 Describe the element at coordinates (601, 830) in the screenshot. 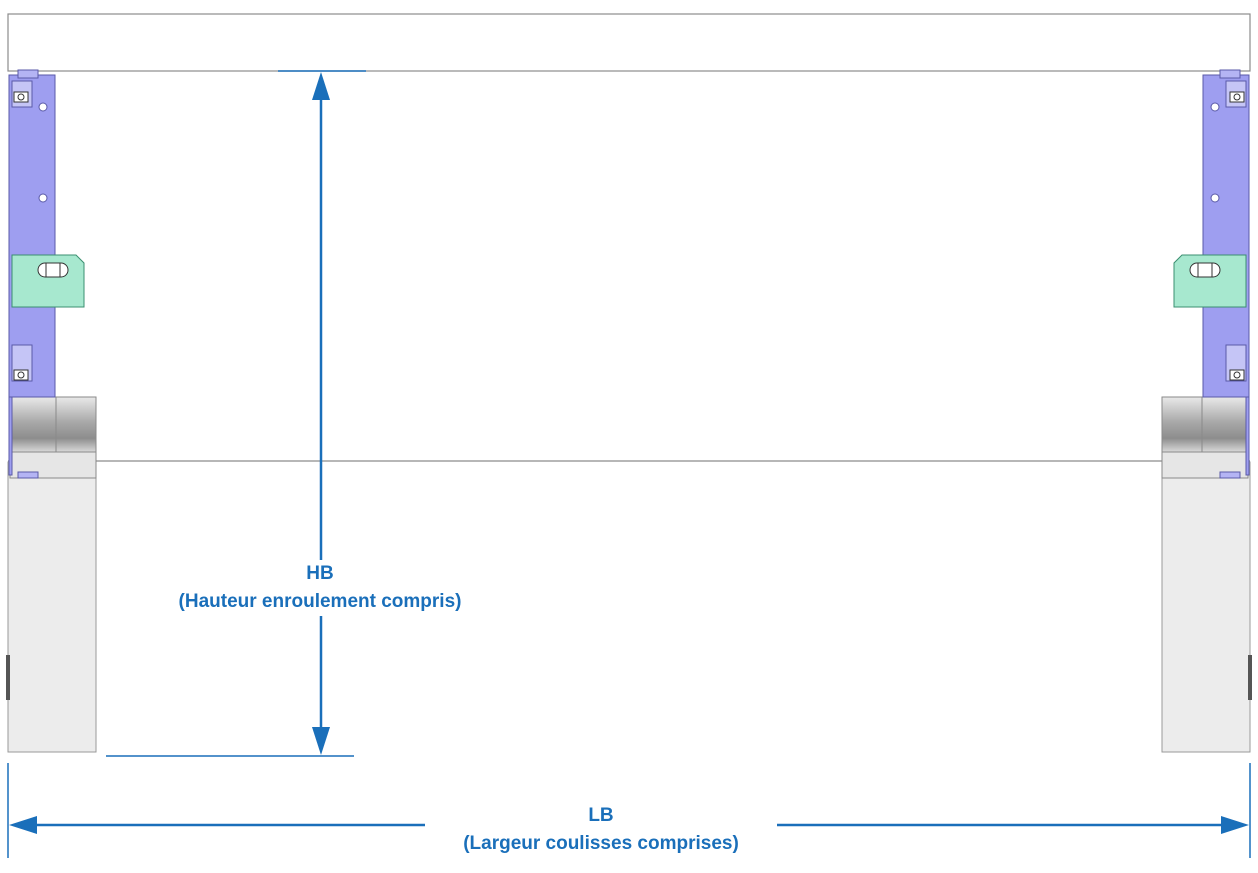

I see `lb-dimension-label: LB (Largeur coulisses comprises)` at that location.